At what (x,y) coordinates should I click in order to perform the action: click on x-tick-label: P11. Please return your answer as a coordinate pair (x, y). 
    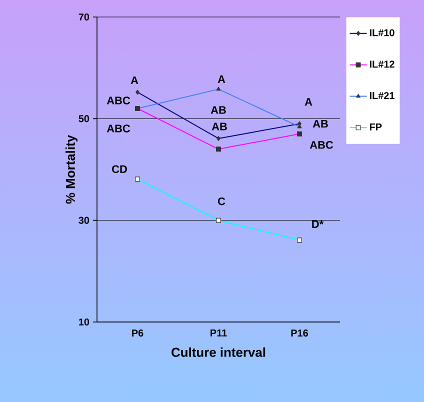
    Looking at the image, I should click on (218, 333).